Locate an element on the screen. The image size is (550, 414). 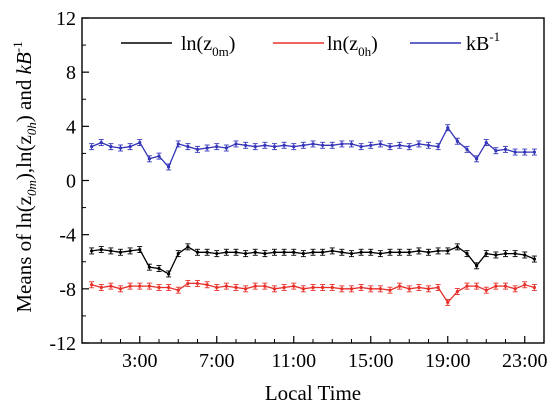
y-tick-label: -12 is located at coordinates (62, 344).